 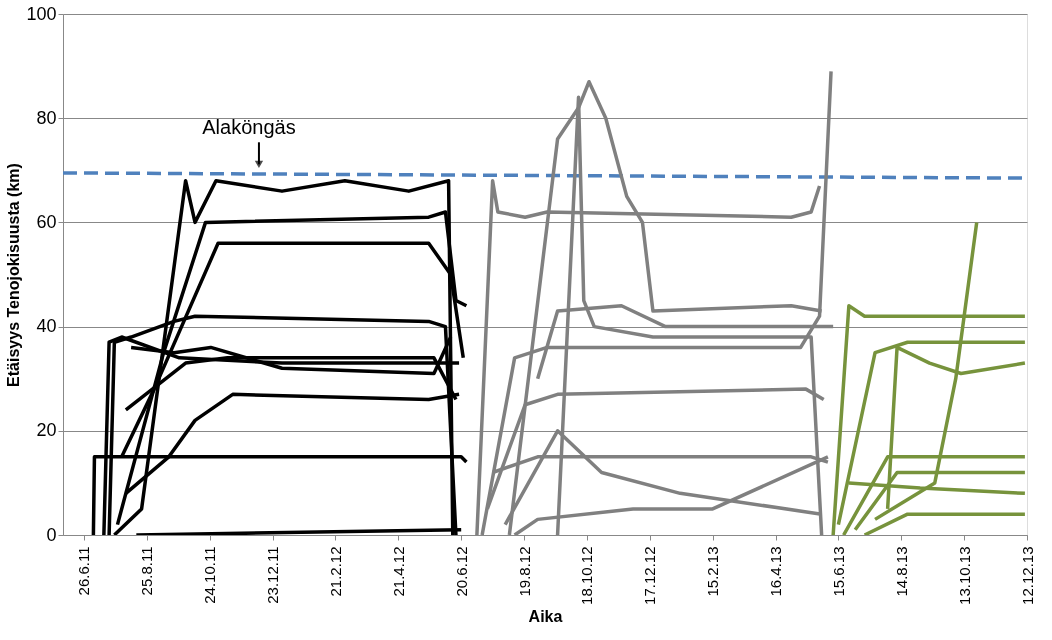 I want to click on x-tick-label: 15.2.13, so click(x=713, y=571).